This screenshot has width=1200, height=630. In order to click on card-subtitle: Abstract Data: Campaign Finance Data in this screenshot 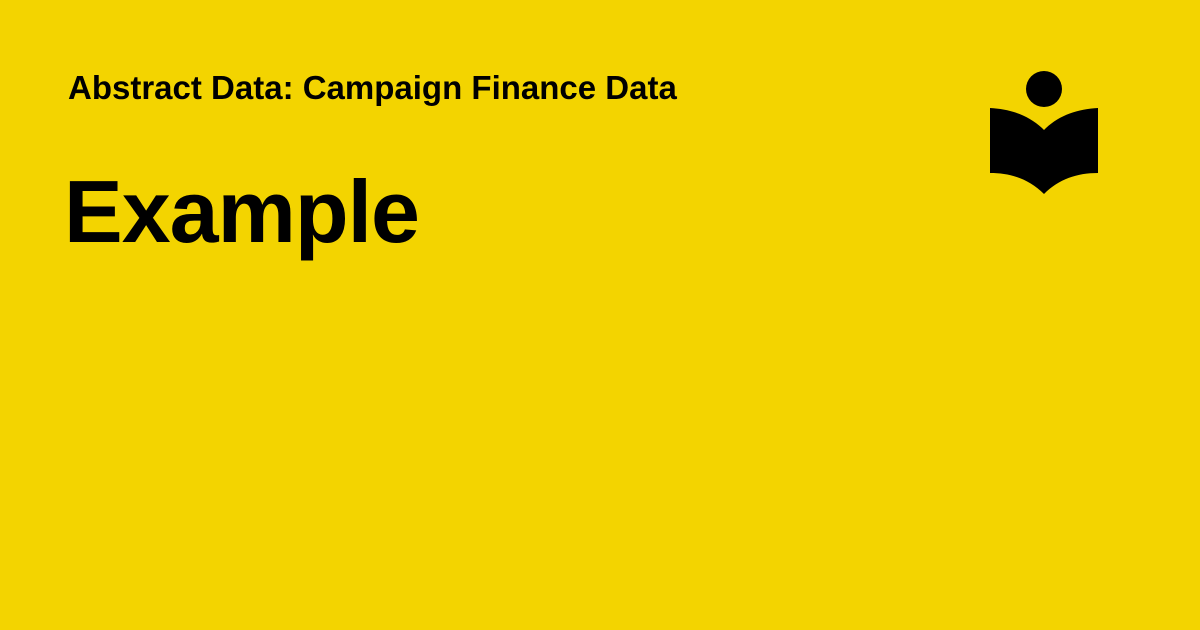, I will do `click(372, 87)`.